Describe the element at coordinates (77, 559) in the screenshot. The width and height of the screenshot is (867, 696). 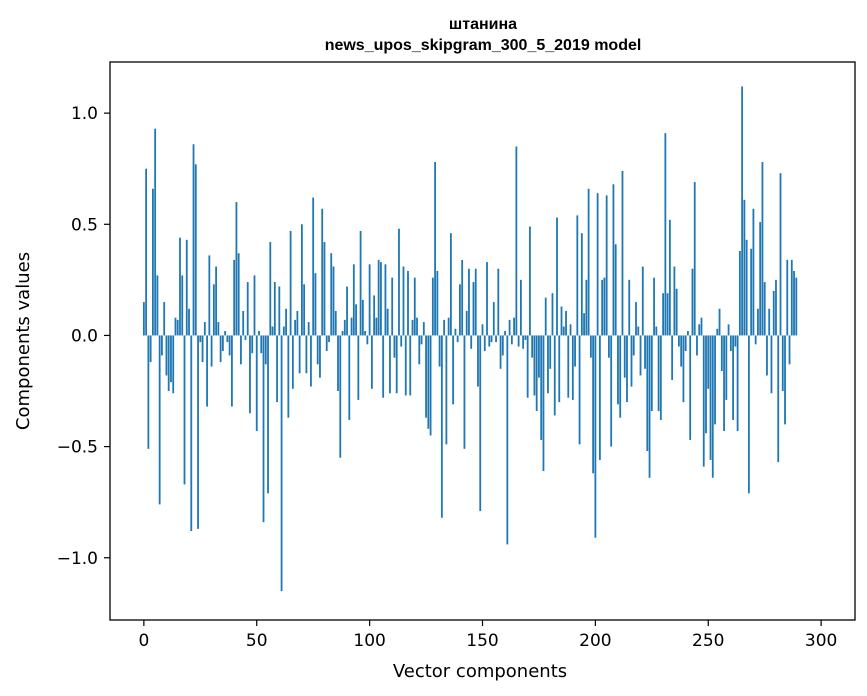
I see `y-tick-label: −1.0` at that location.